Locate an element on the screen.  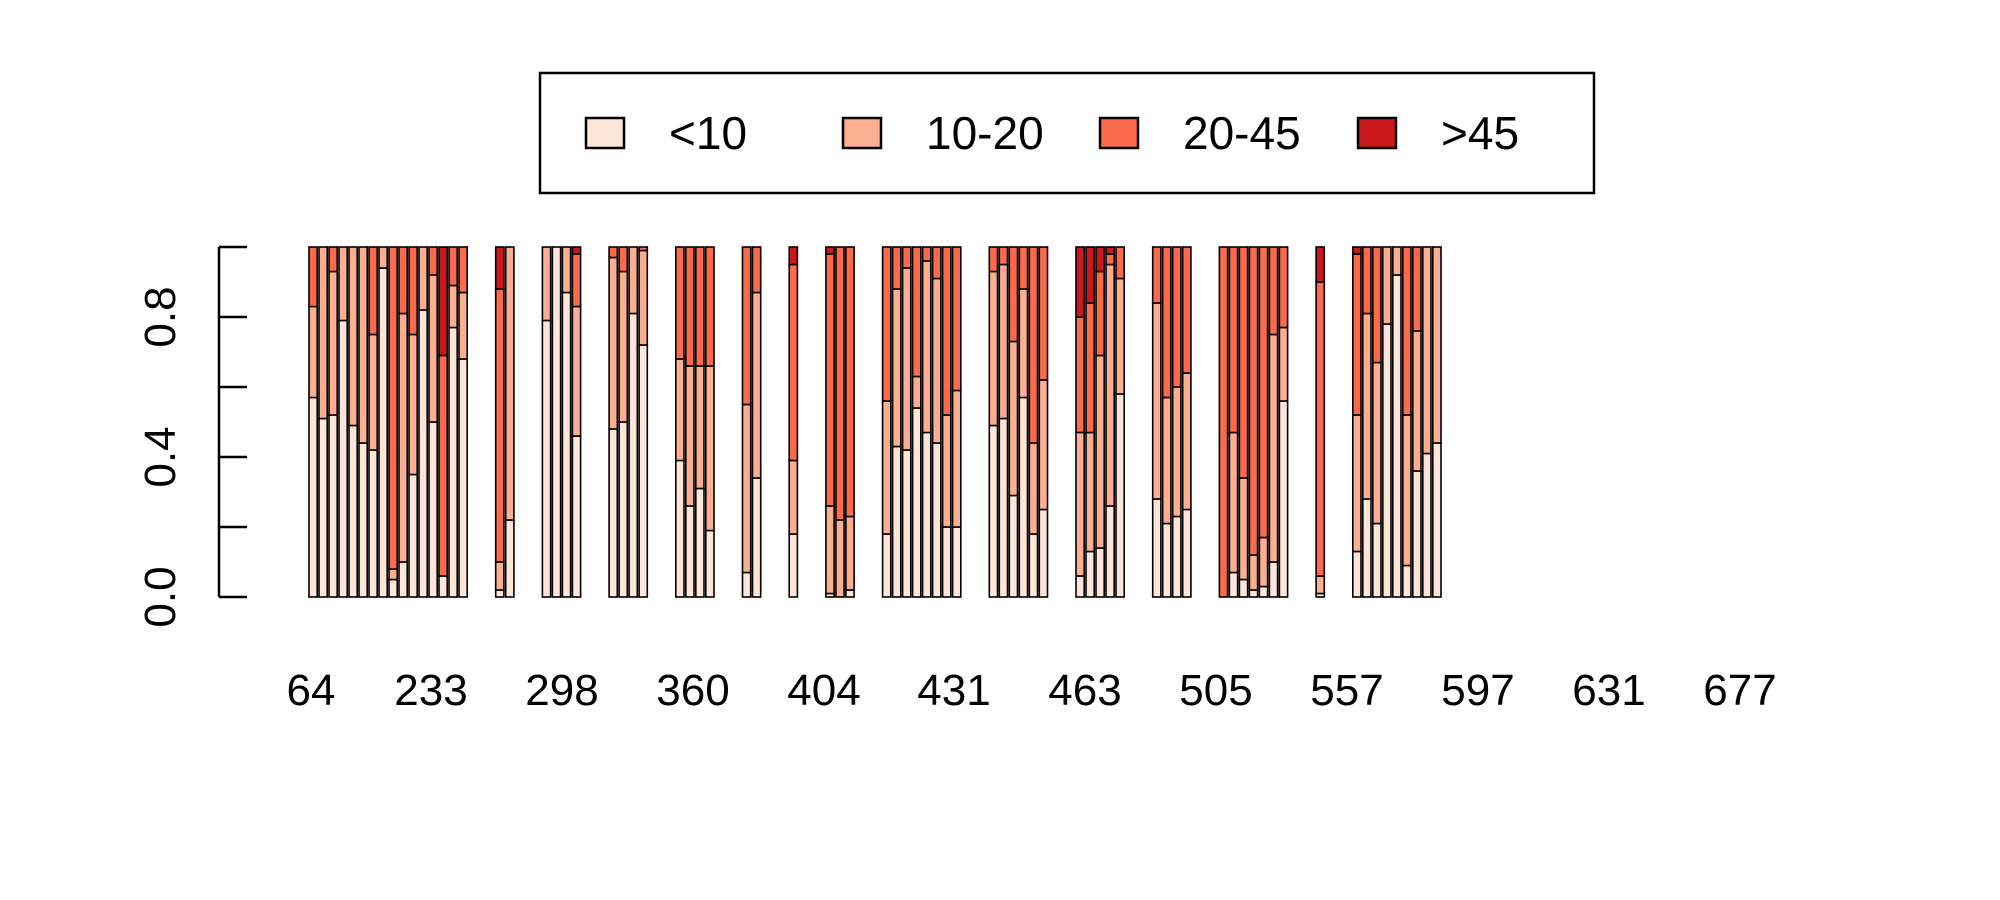
legend-box is located at coordinates (1067, 133).